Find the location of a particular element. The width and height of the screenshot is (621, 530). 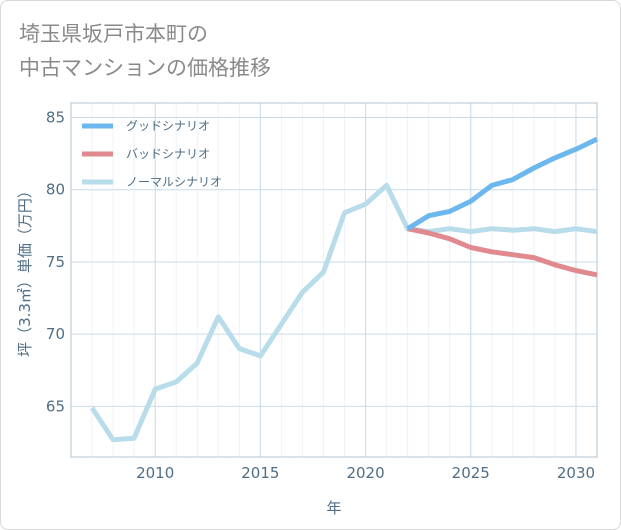

y-tick-label: 85 is located at coordinates (55, 117).